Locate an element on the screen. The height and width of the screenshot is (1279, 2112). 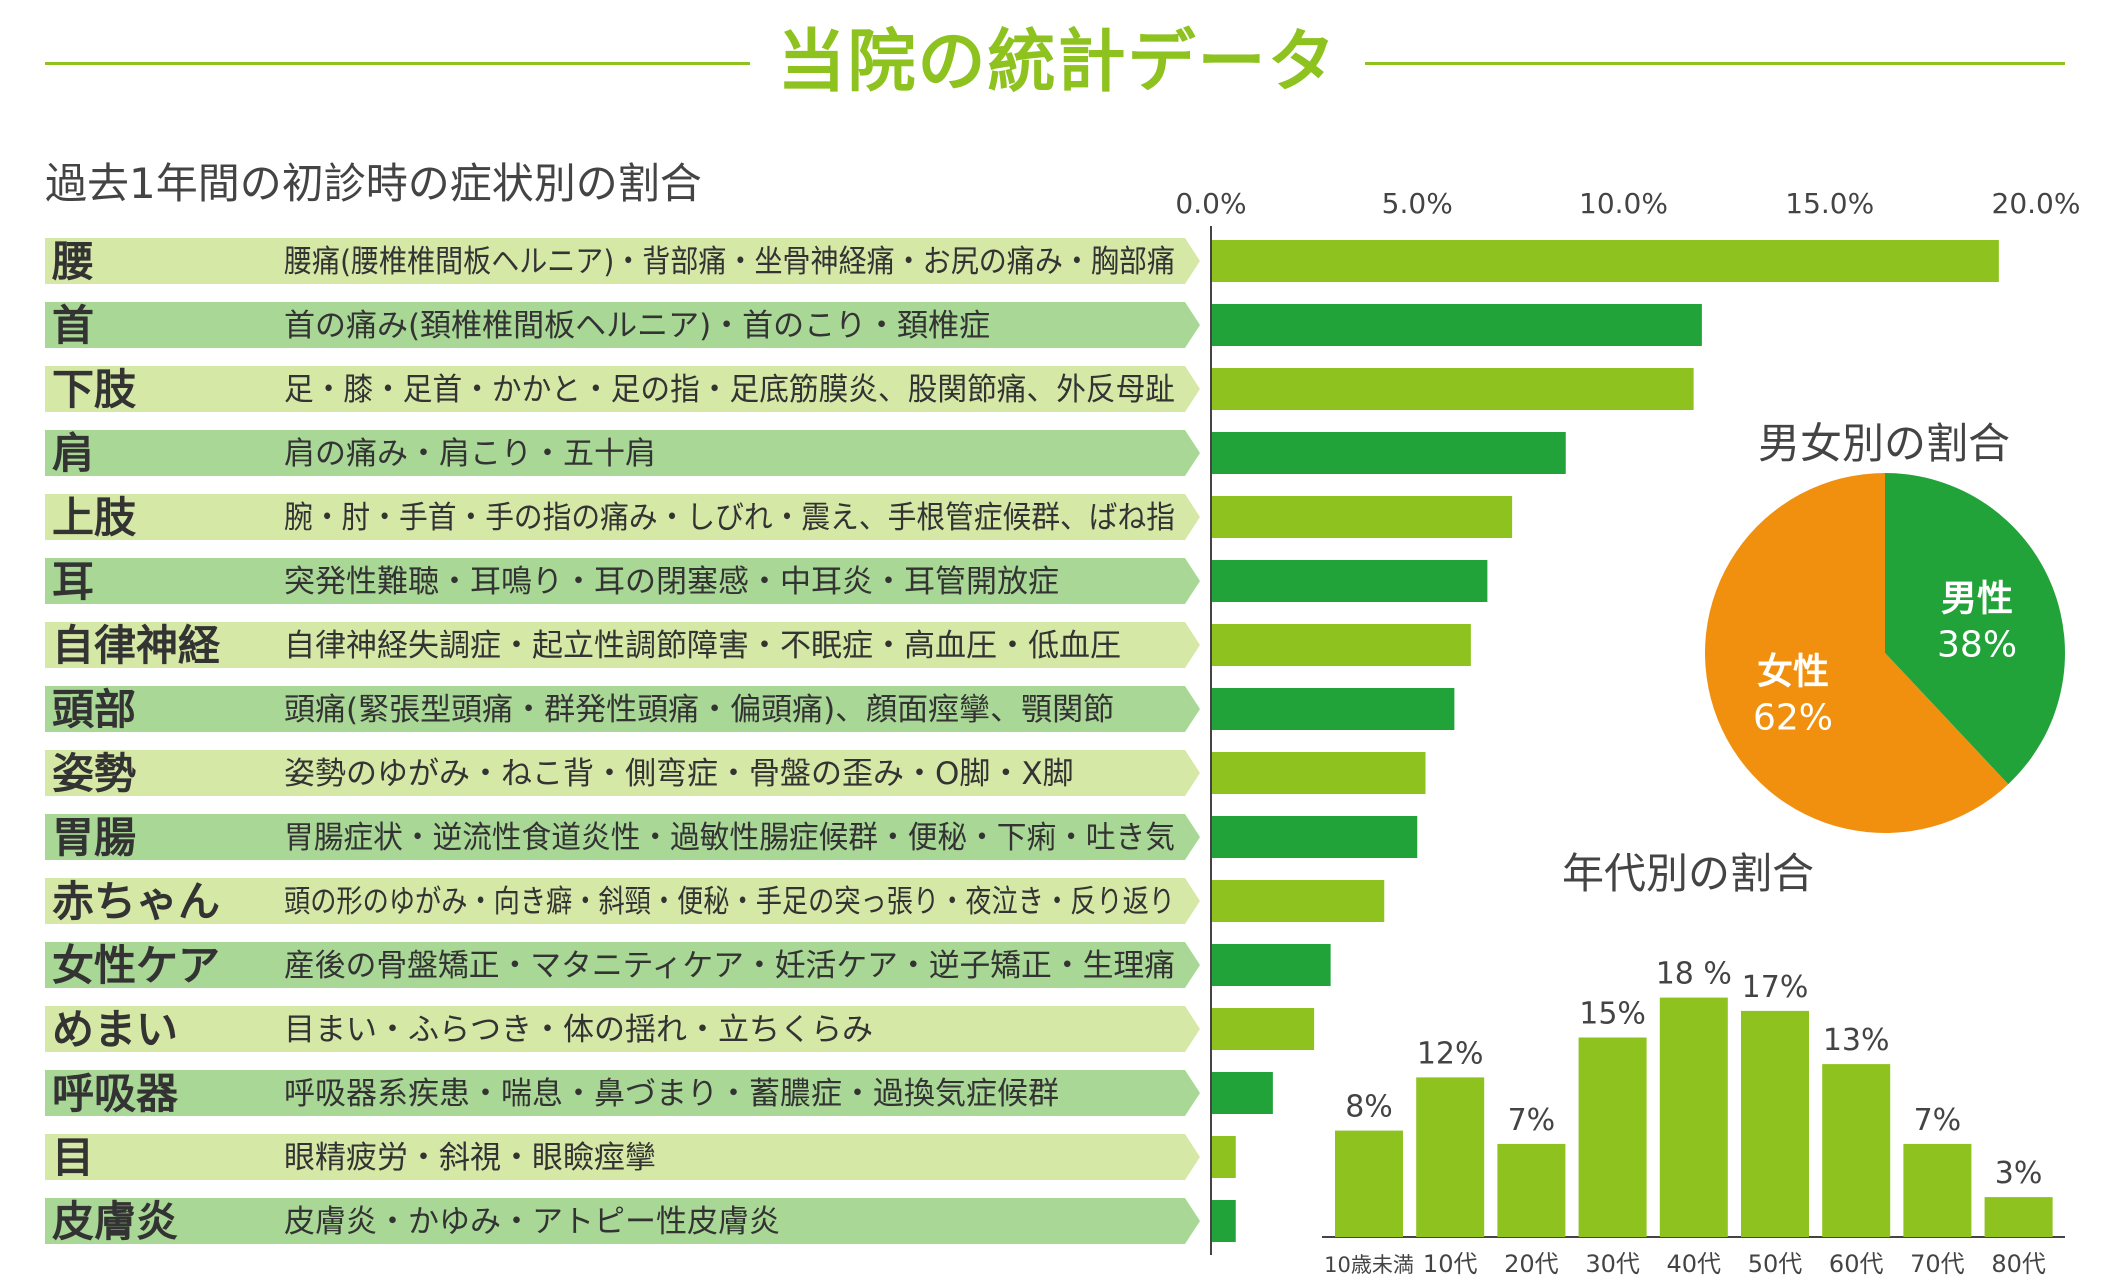
category-detail: 産後の骨盤矯正・マタニティケア・妊活ケア・逆子矯正・生理痛 is located at coordinates (729, 966).